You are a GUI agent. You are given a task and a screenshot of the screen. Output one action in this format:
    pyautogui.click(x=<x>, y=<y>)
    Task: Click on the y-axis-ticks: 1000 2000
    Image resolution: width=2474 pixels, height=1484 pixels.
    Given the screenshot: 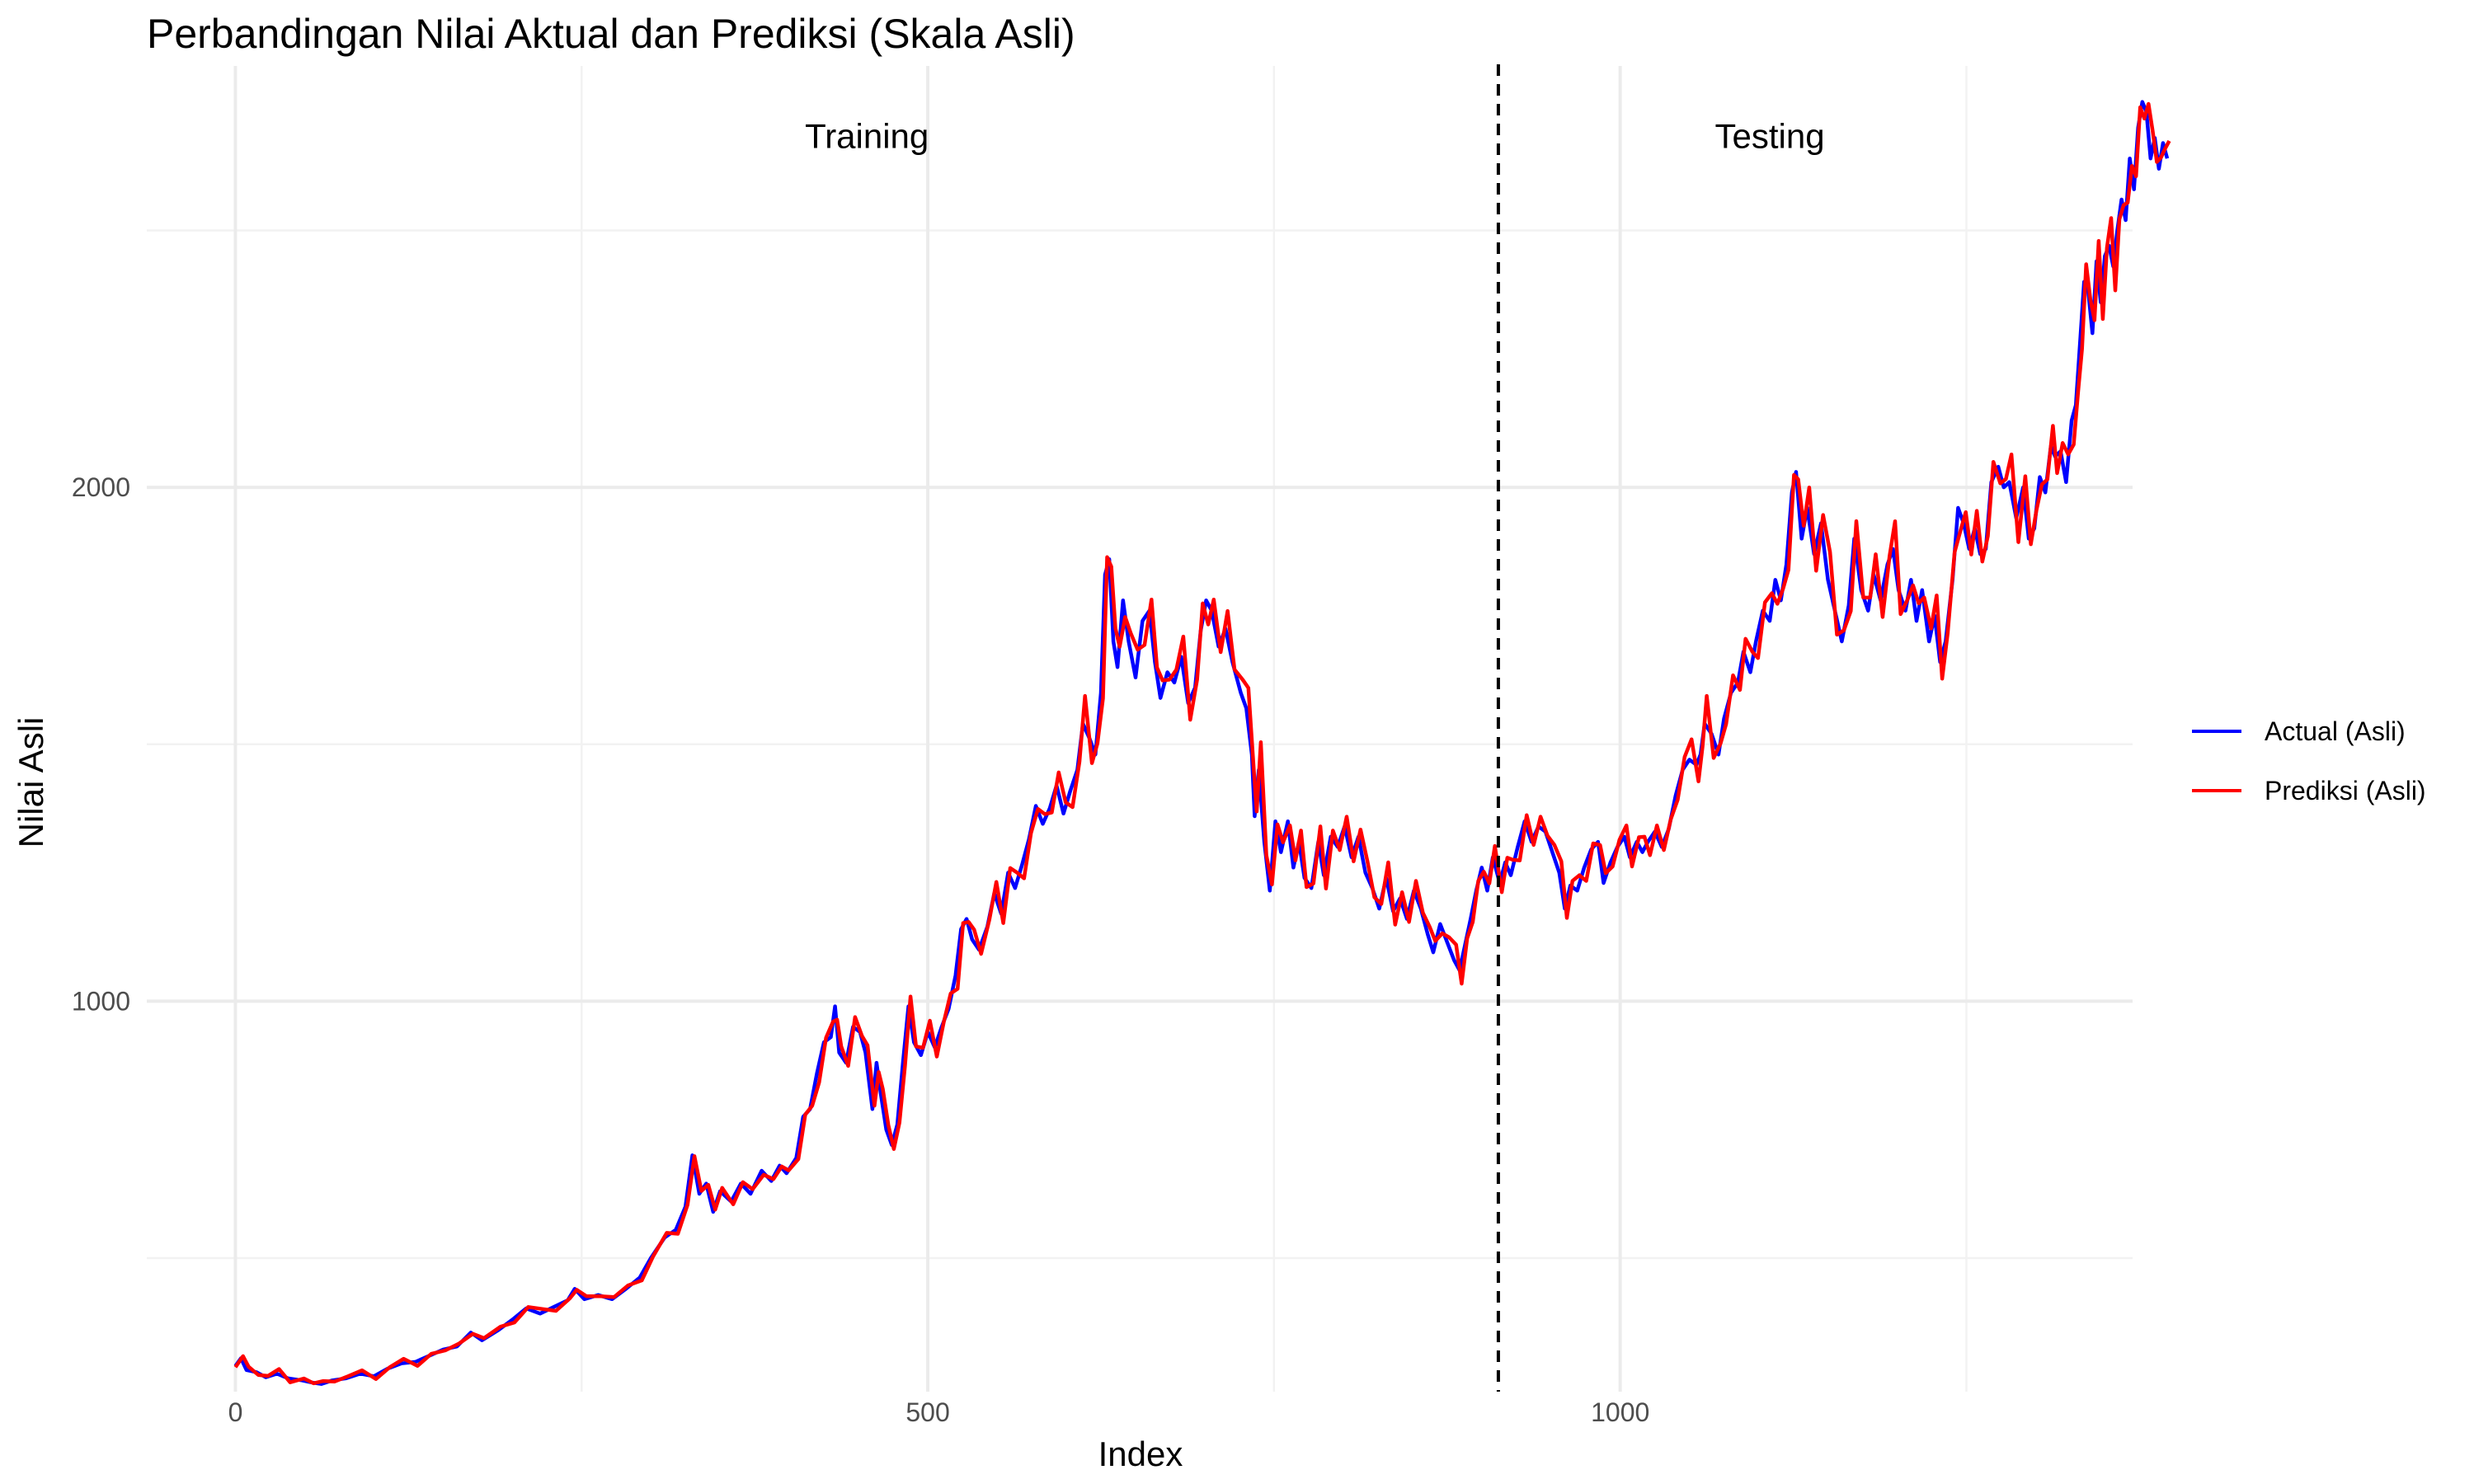 What is the action you would take?
    pyautogui.click(x=101, y=744)
    